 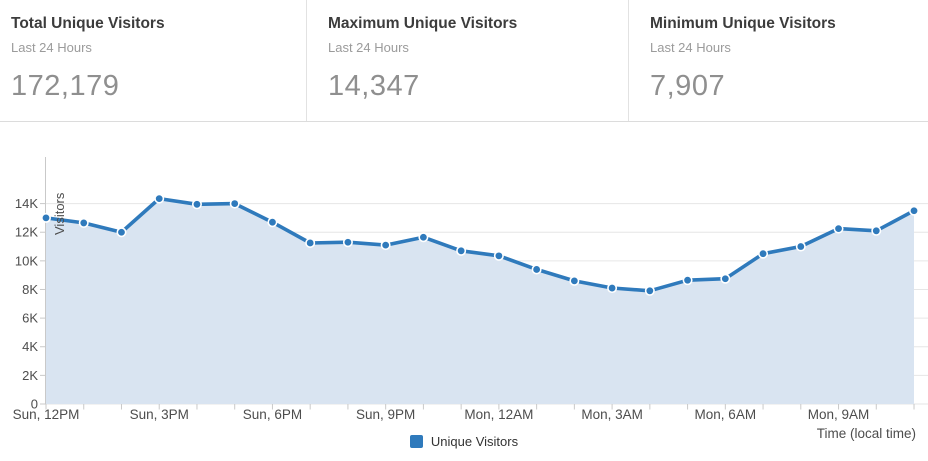 What do you see at coordinates (30, 289) in the screenshot?
I see `y-tick-label: 8K` at bounding box center [30, 289].